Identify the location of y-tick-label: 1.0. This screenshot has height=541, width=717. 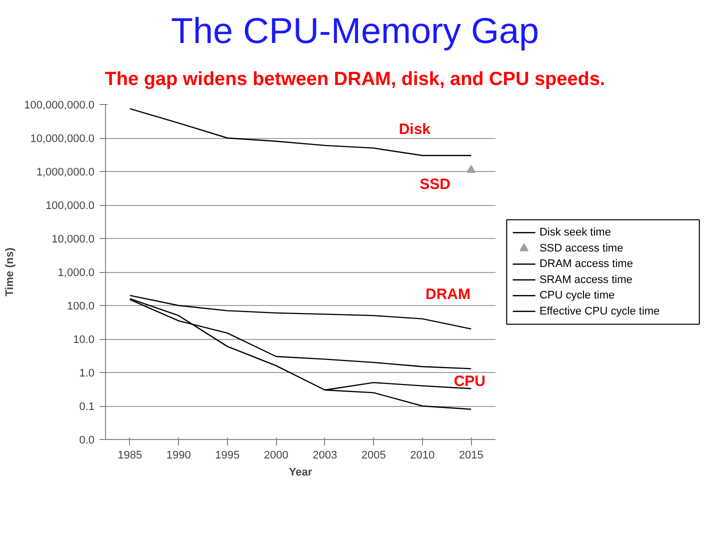
(87, 373).